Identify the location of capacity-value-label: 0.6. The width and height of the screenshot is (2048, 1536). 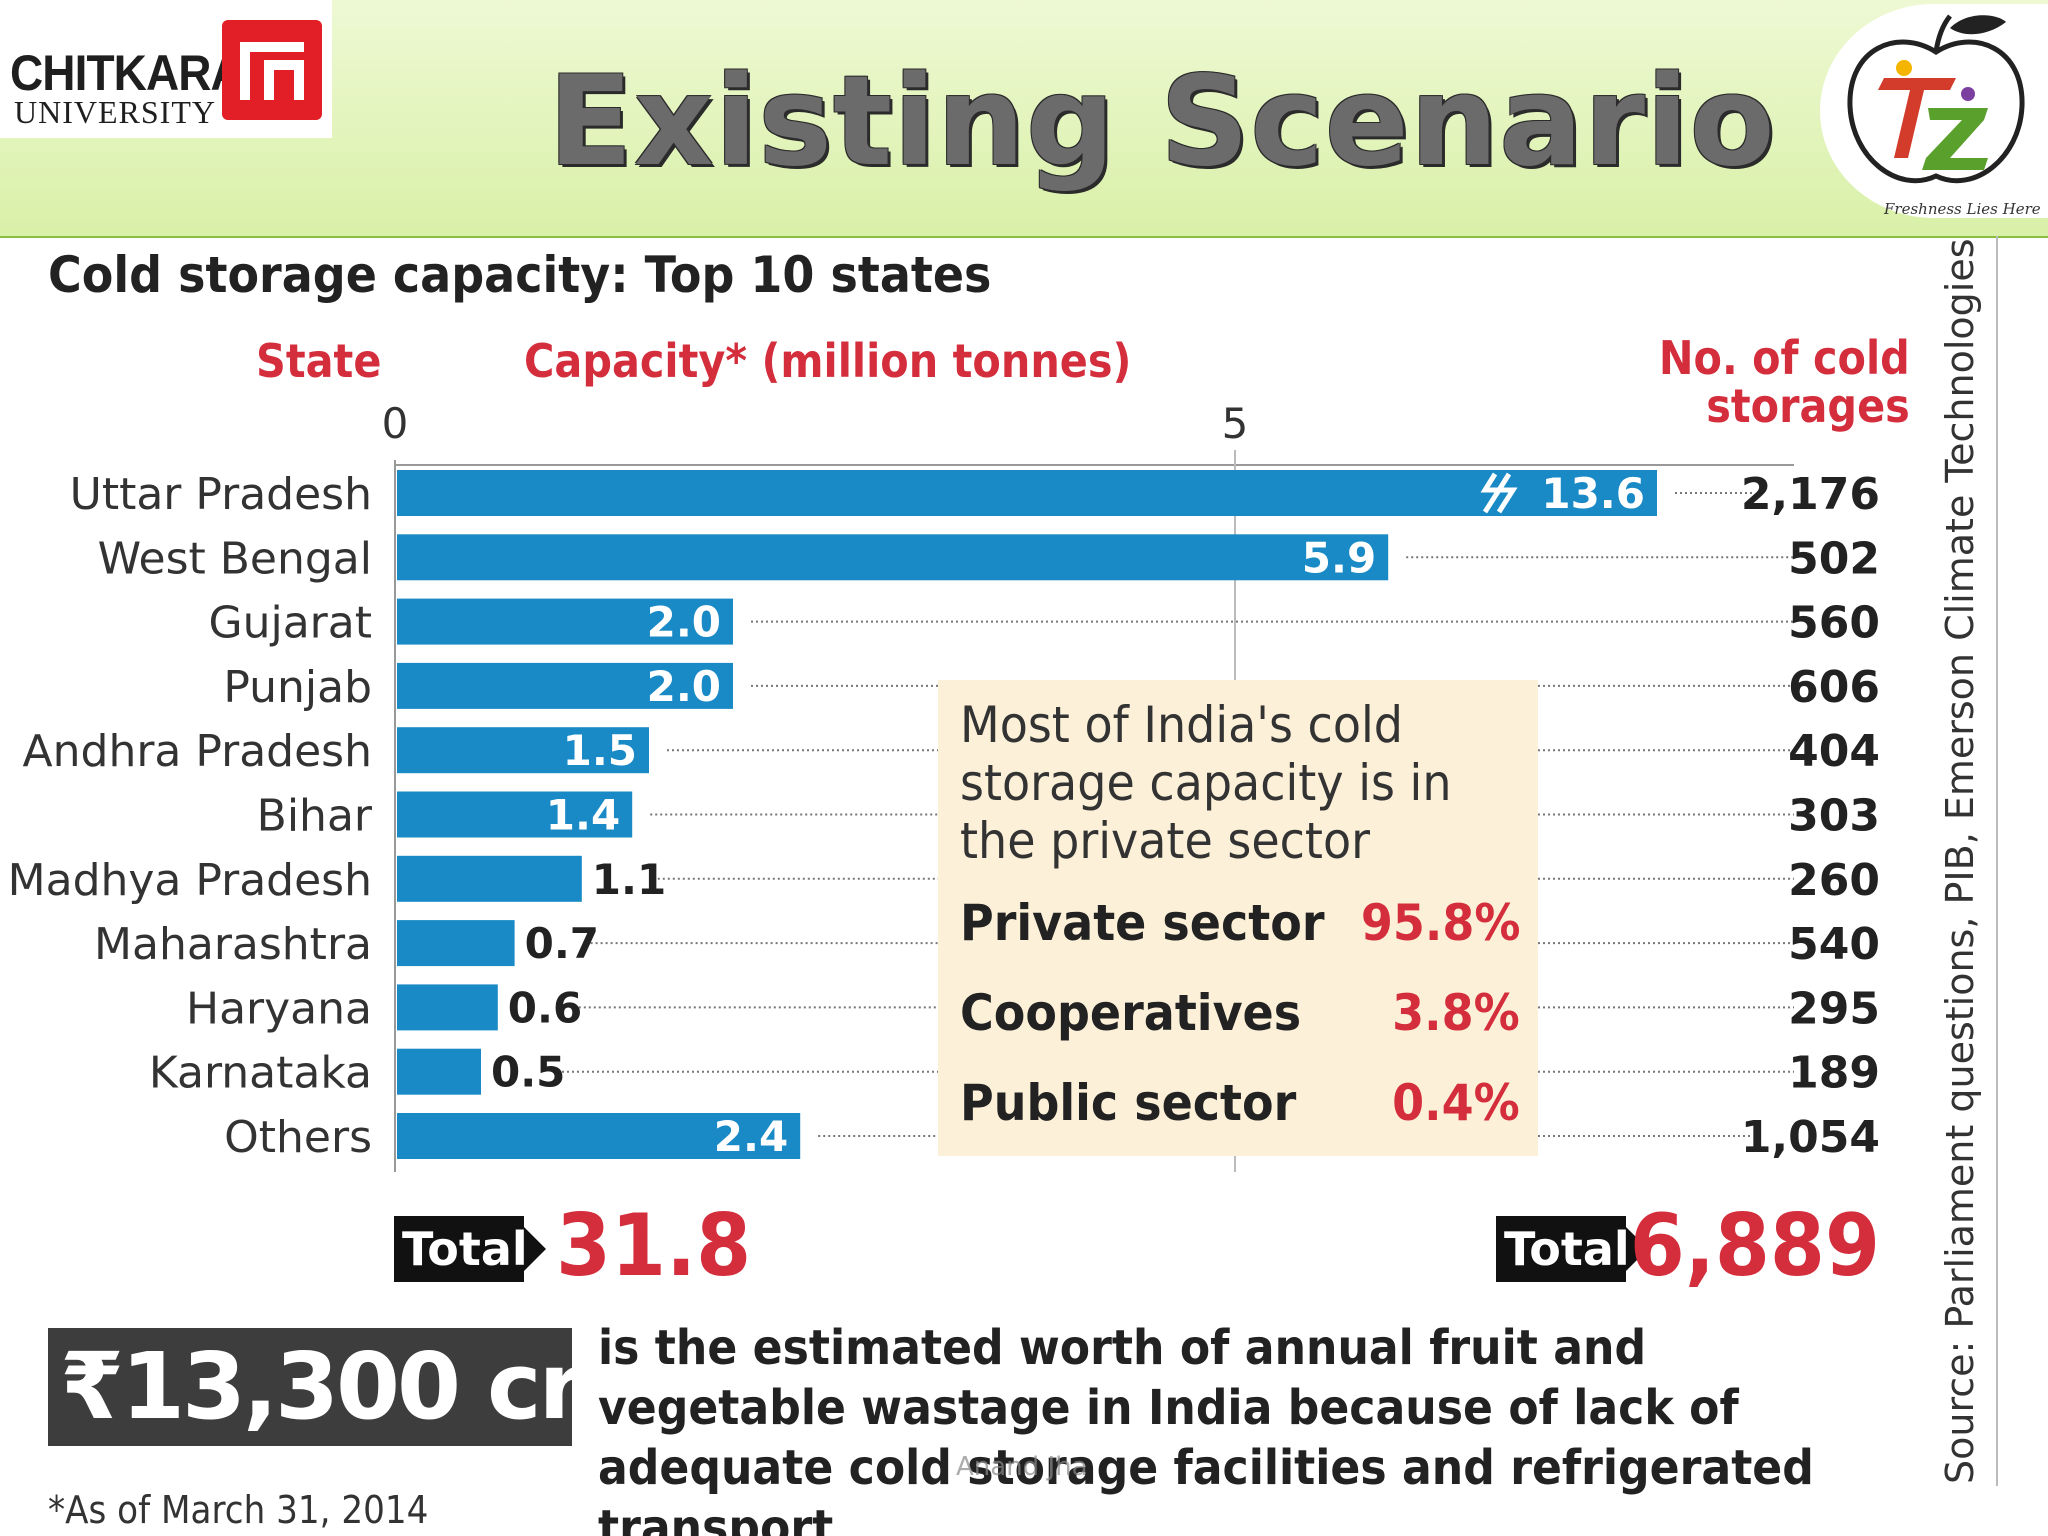
(545, 1007).